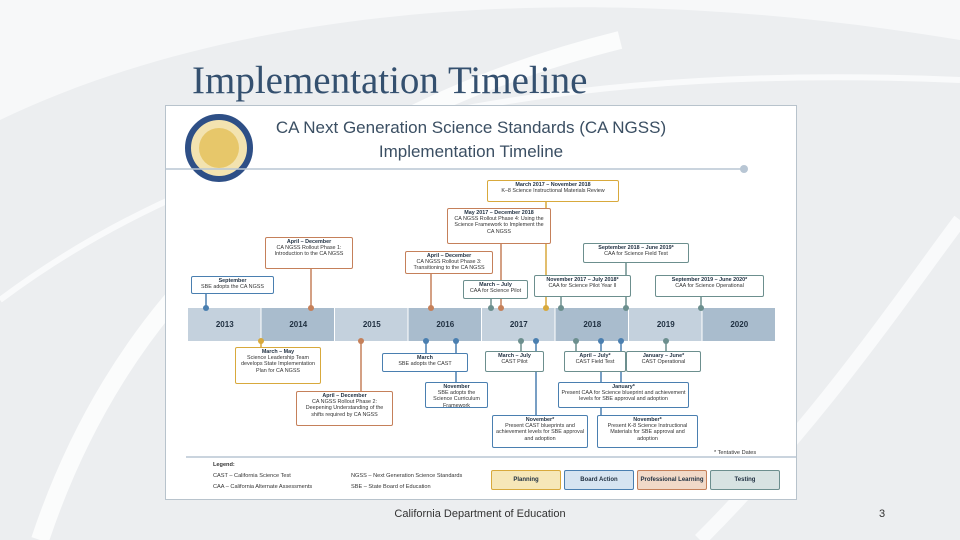 The height and width of the screenshot is (540, 960). I want to click on event-text: SBE adopts the CA NGSS, so click(232, 287).